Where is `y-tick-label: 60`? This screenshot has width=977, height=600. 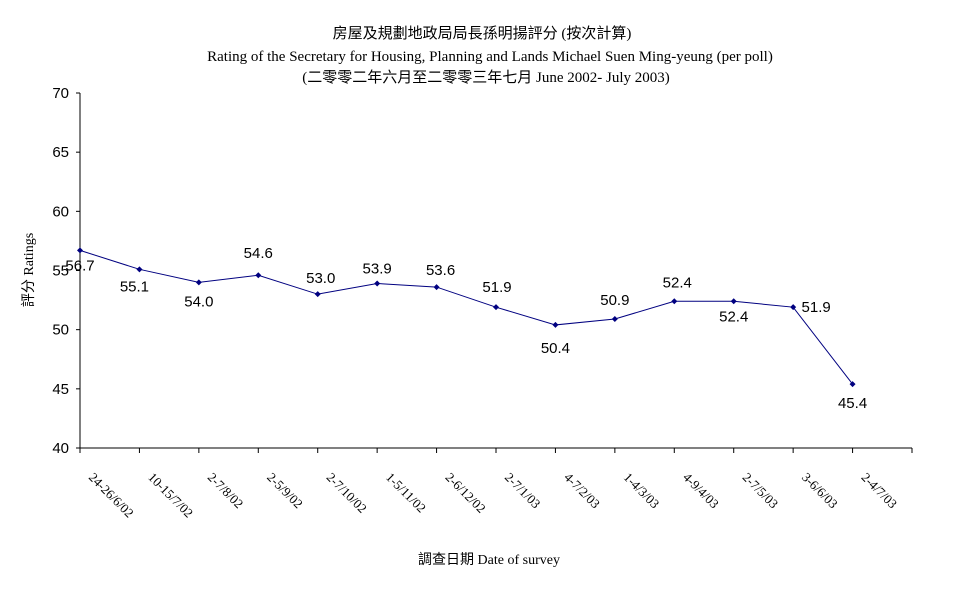
y-tick-label: 60 is located at coordinates (60, 211).